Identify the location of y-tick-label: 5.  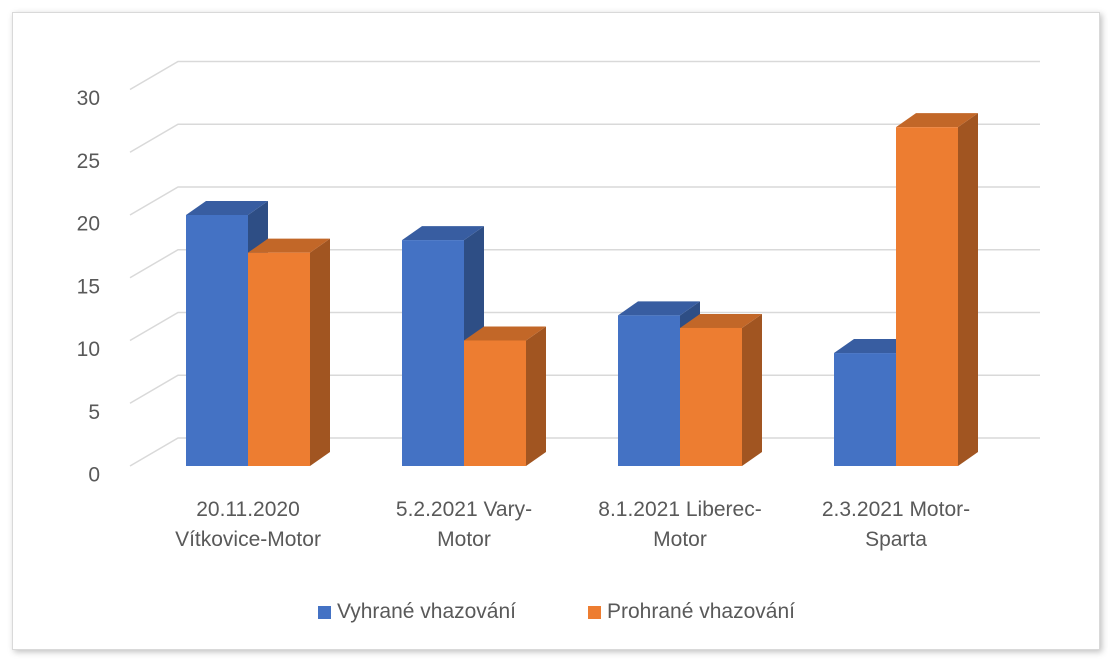
(94, 412).